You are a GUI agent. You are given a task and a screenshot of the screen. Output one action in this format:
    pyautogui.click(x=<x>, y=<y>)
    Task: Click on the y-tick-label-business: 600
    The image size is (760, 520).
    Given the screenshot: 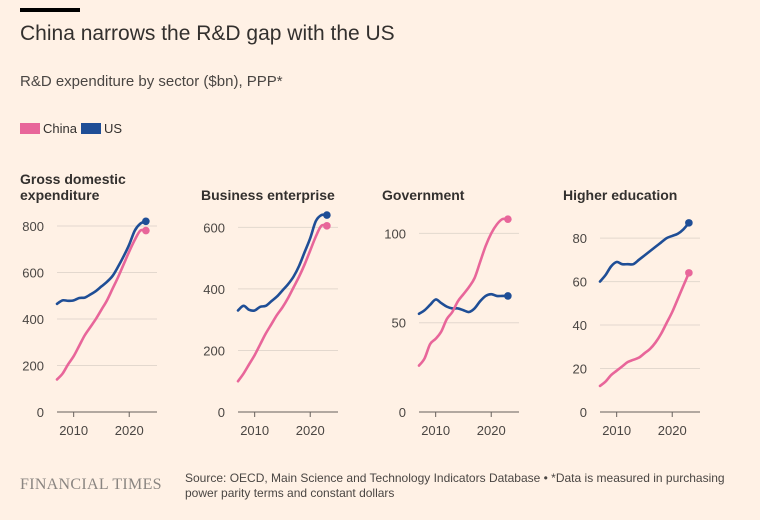 What is the action you would take?
    pyautogui.click(x=214, y=227)
    